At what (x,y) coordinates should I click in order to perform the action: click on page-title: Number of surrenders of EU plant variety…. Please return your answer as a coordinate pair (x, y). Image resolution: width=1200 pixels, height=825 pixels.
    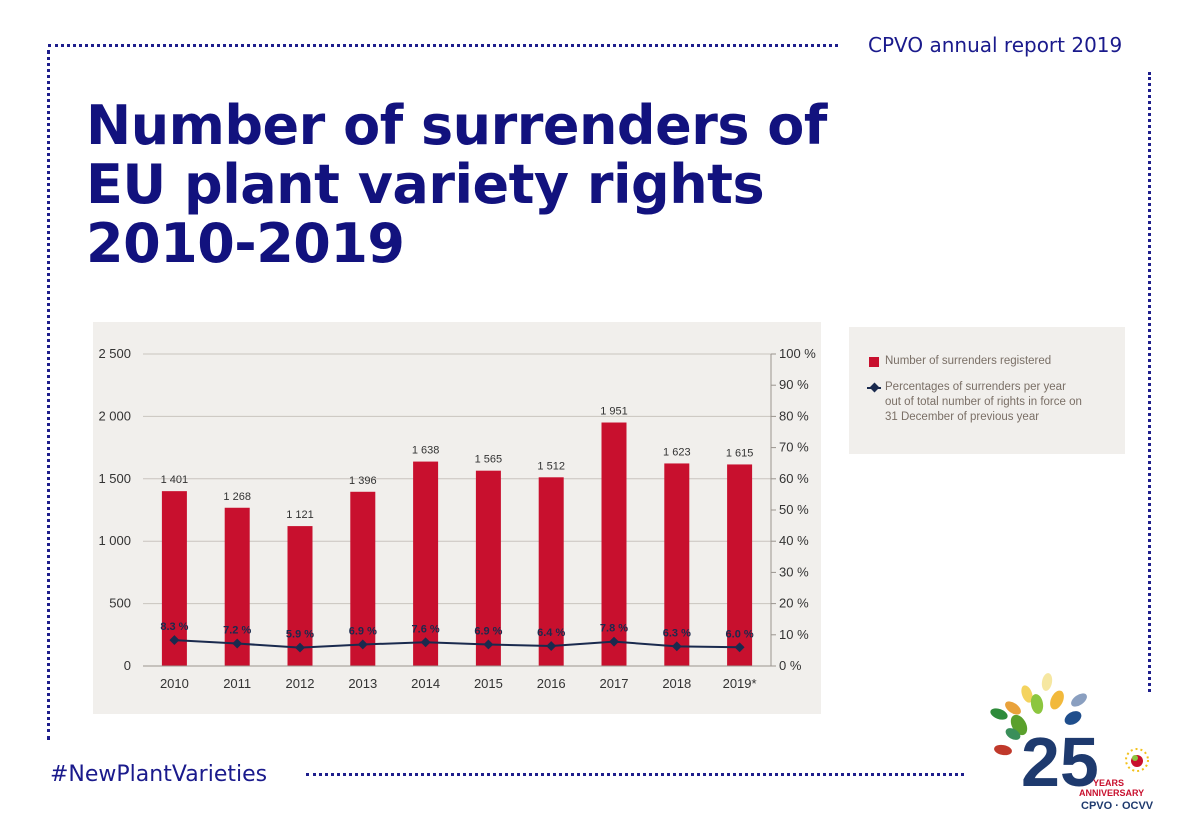
    Looking at the image, I should click on (456, 184).